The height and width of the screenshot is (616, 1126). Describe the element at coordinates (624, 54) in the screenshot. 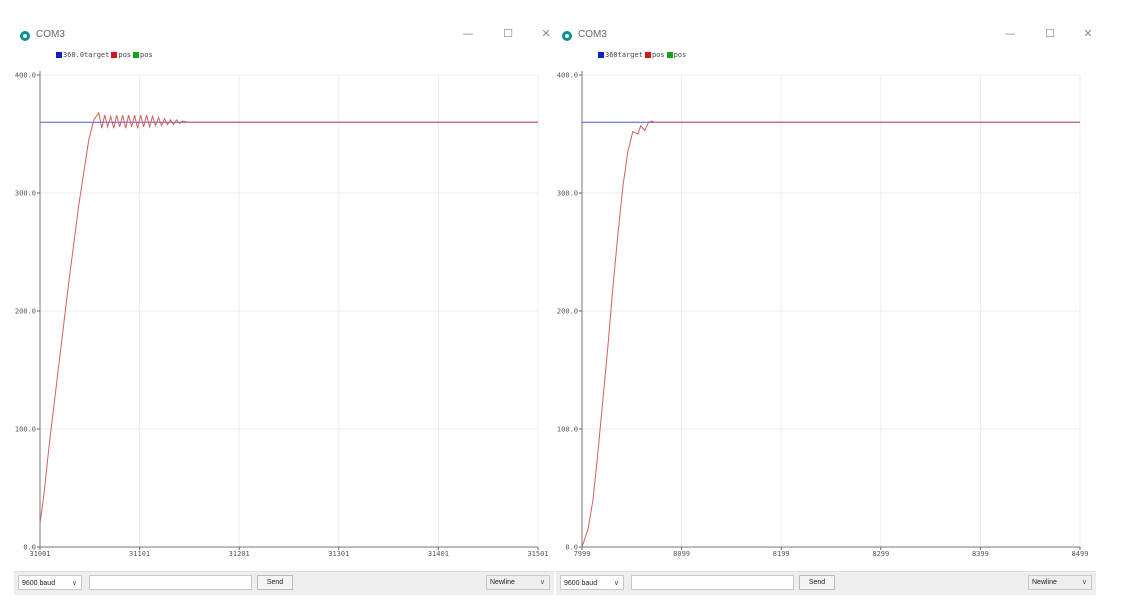

I see `legend-label: 360target` at that location.